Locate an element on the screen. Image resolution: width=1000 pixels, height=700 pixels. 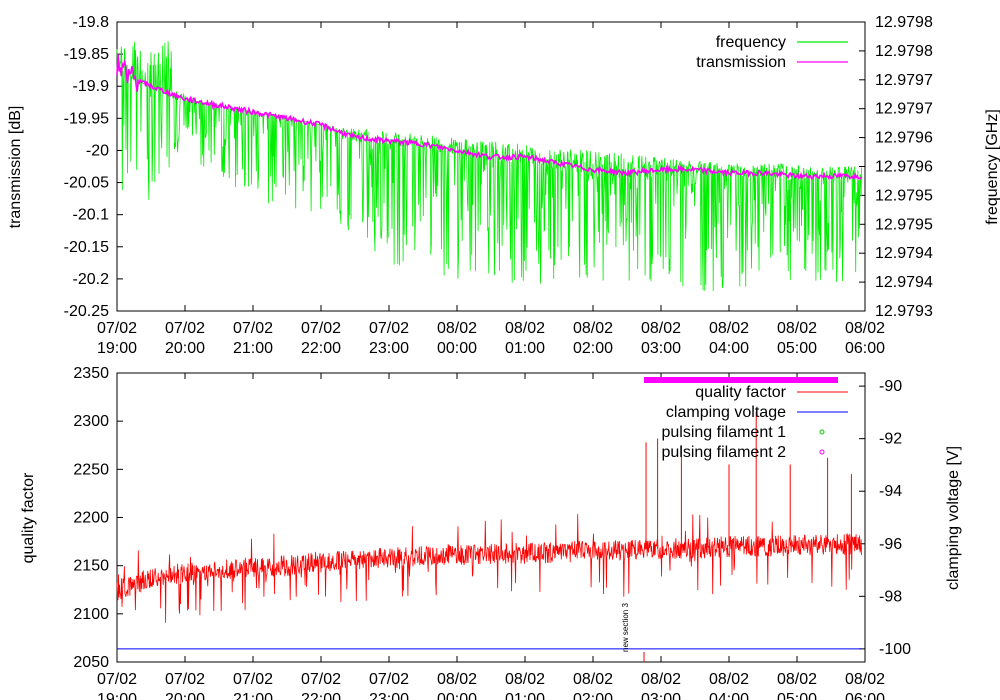
y2-tick-label: -92 is located at coordinates (890, 439).